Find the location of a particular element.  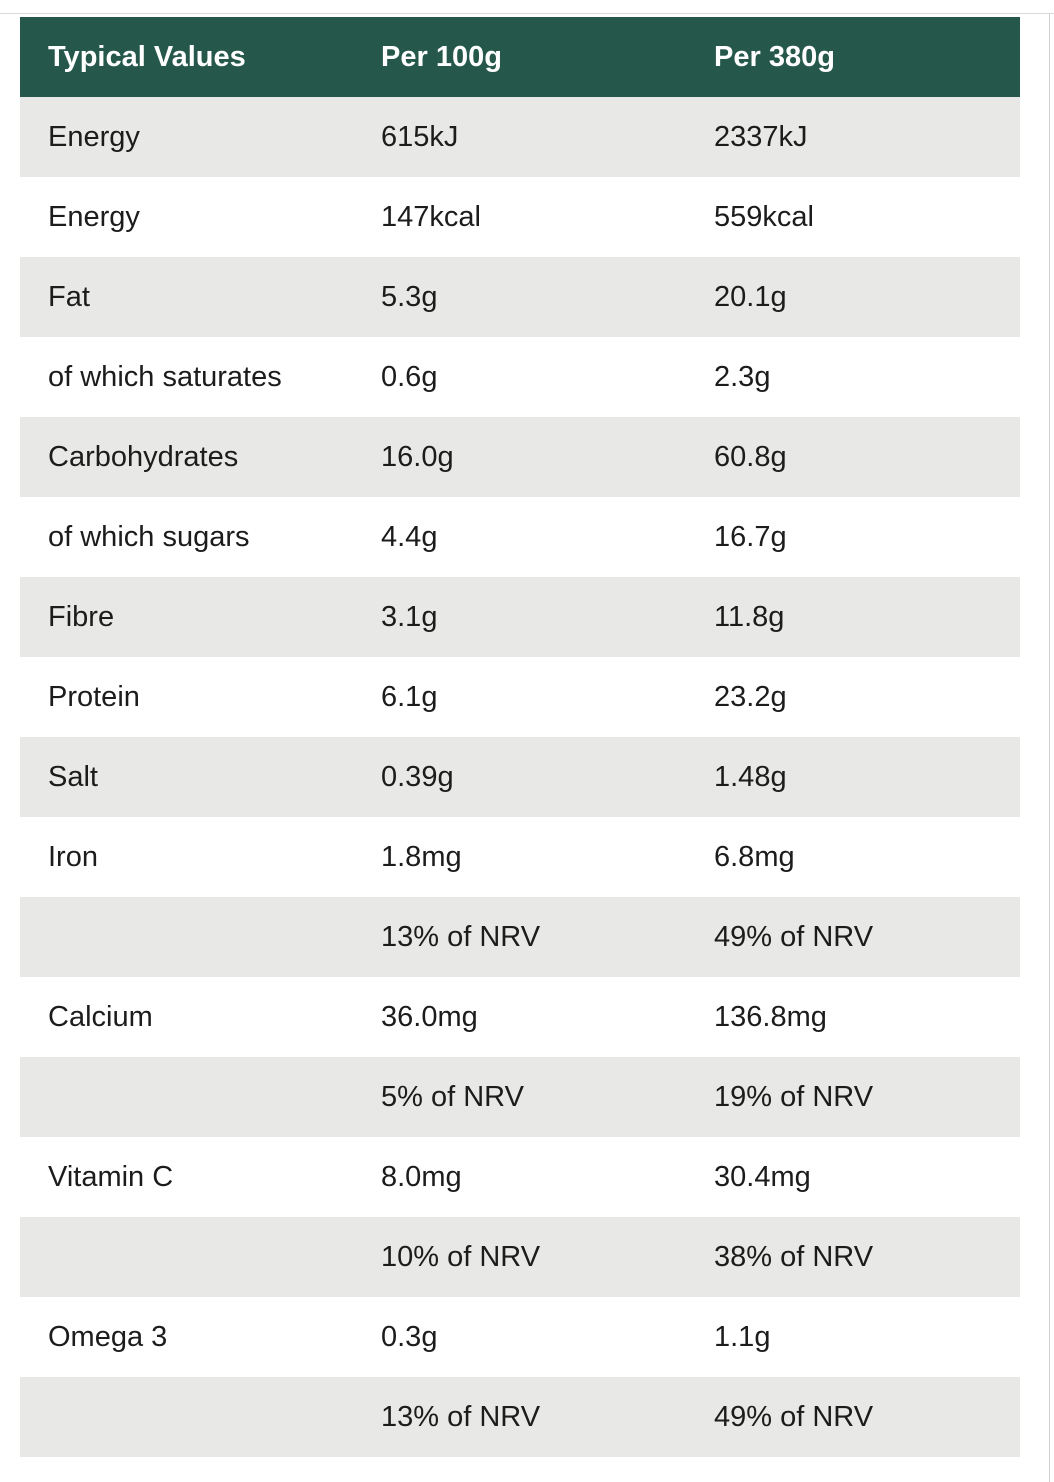

header-cell: Typical Values is located at coordinates (186, 57).